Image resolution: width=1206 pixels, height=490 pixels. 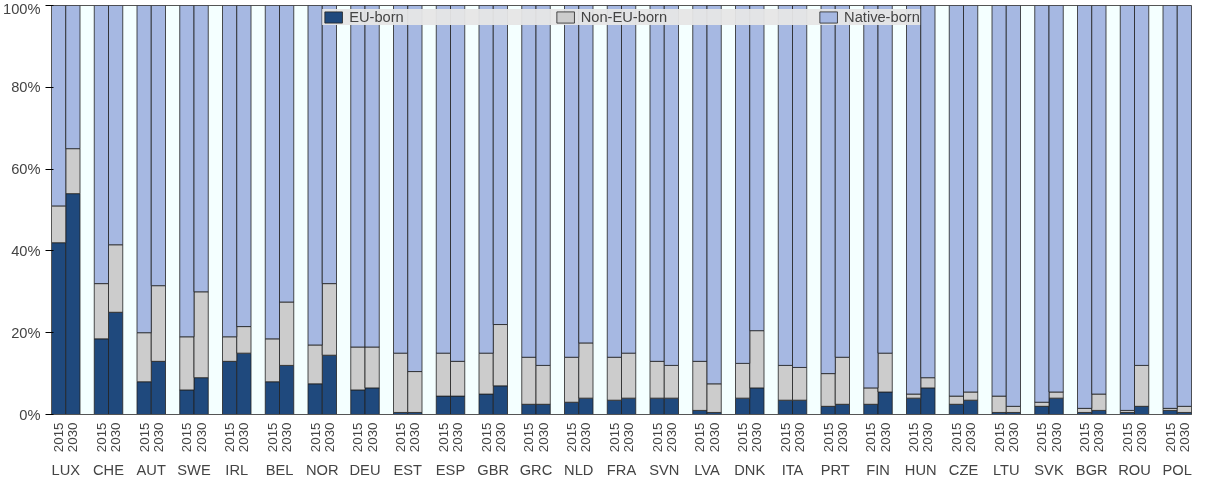 I want to click on text: DNK, so click(x=750, y=469).